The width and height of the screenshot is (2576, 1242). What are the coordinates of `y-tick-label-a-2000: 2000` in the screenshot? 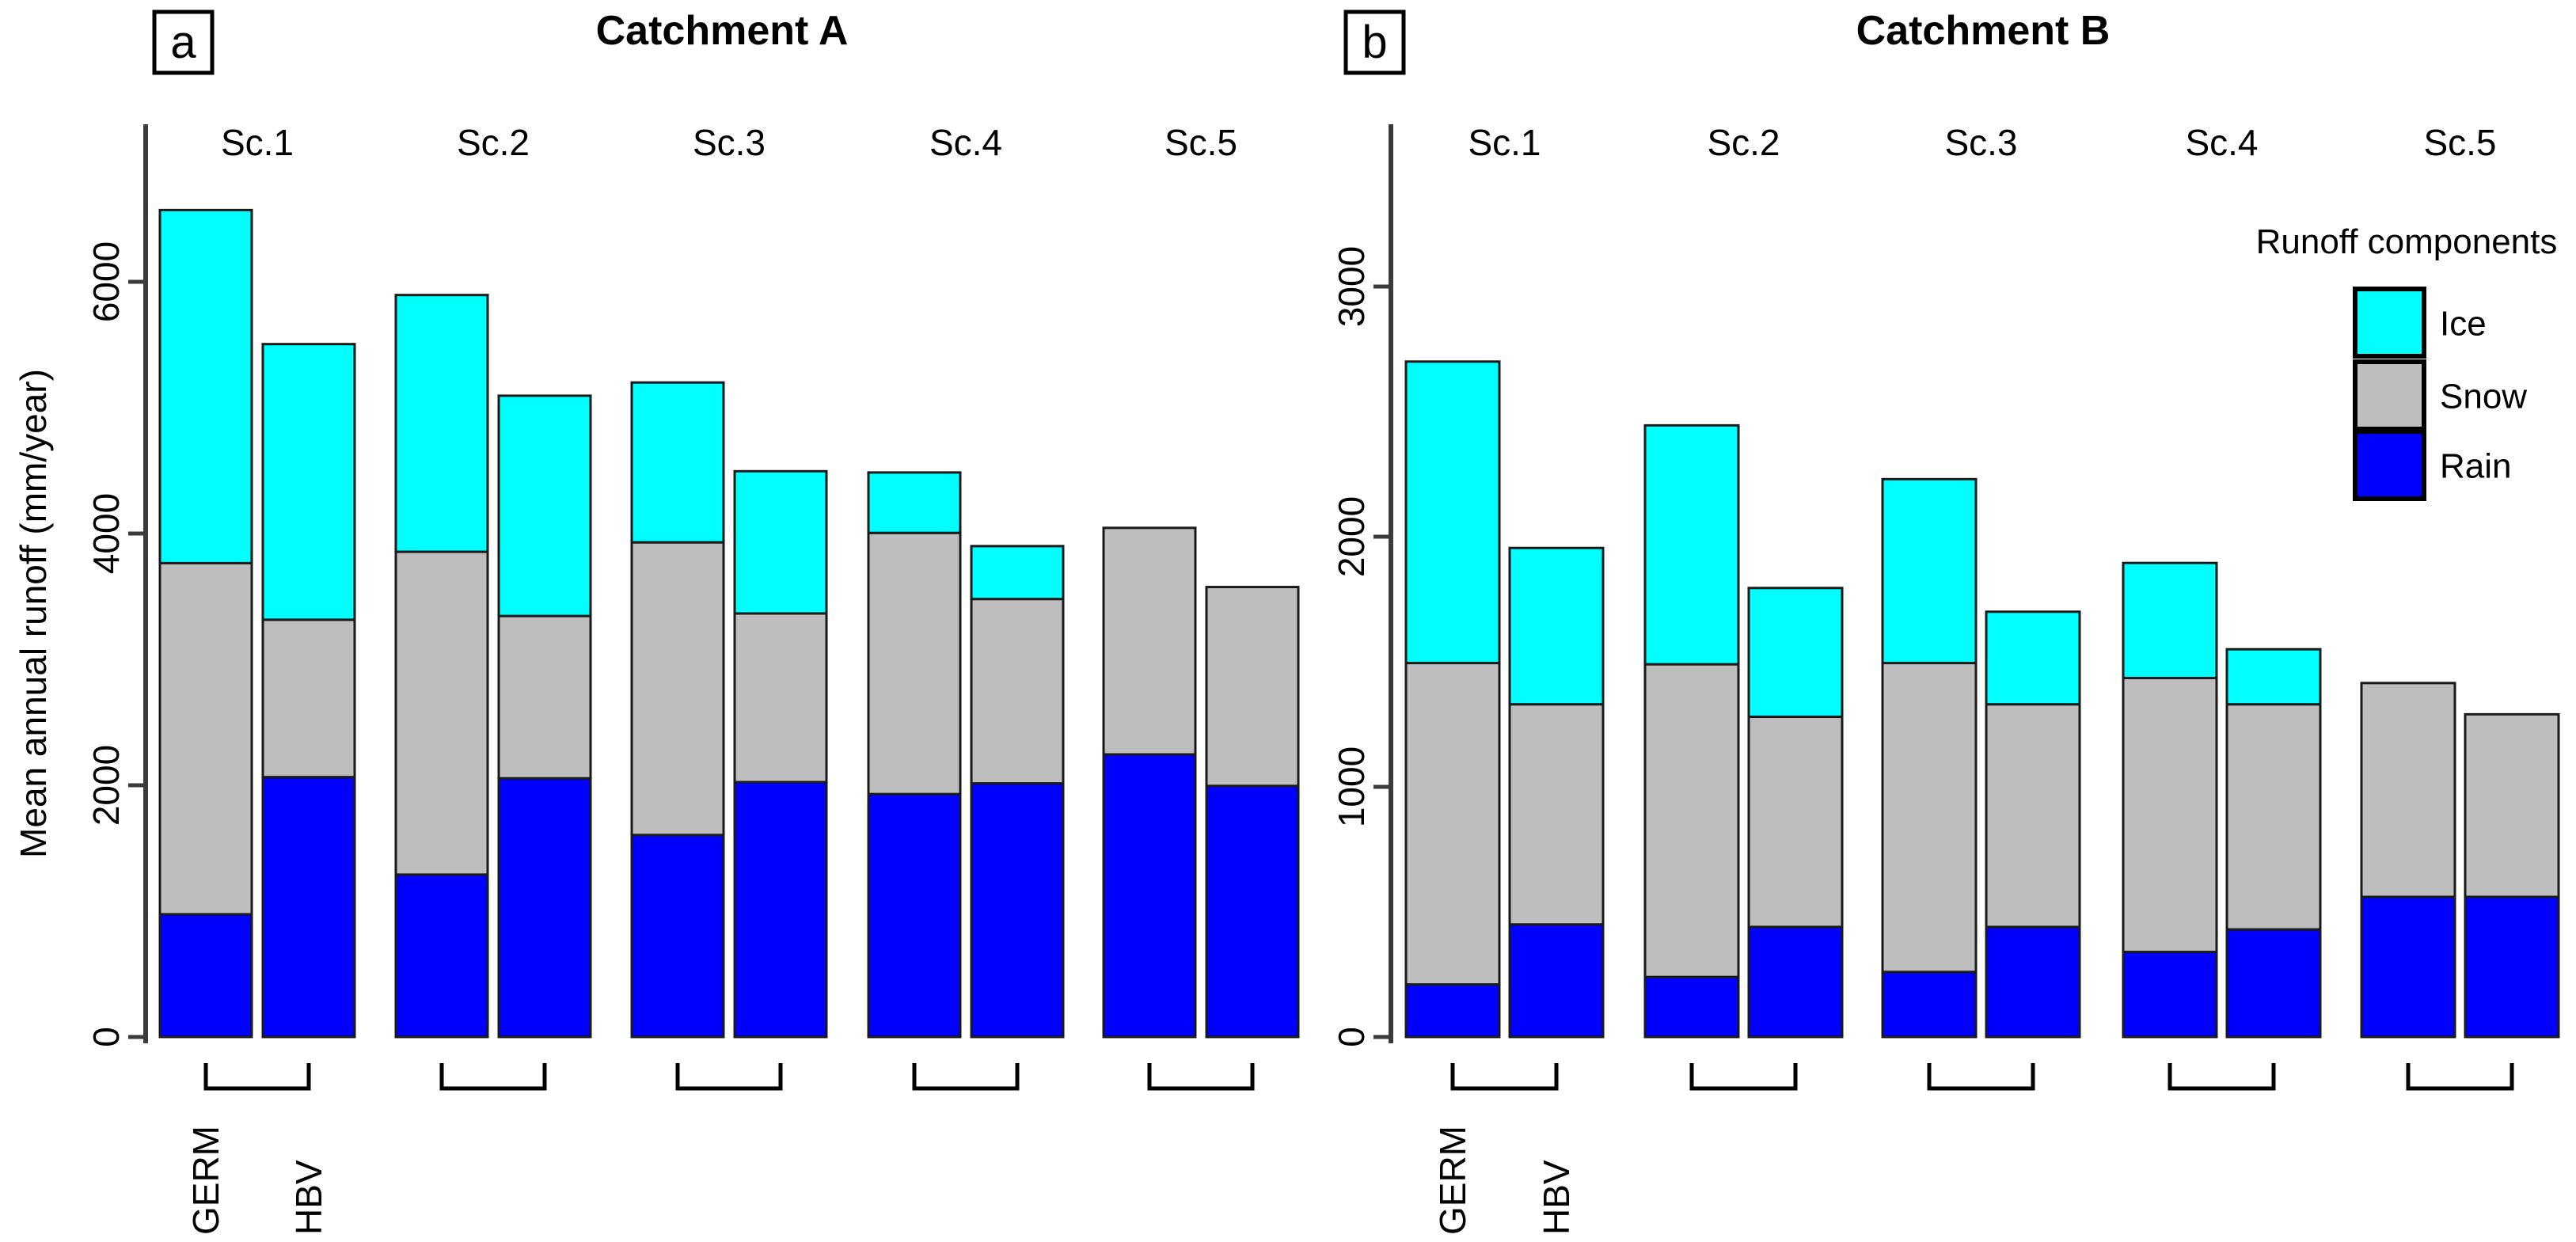 It's located at (106, 785).